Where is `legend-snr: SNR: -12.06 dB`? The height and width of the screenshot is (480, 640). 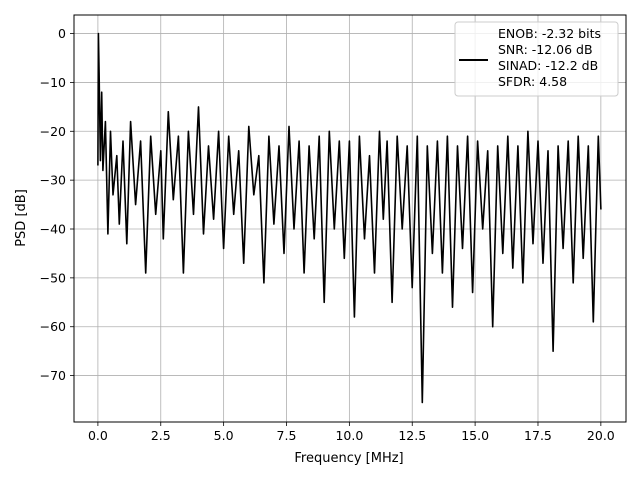
legend-snr: SNR: -12.06 dB is located at coordinates (545, 49).